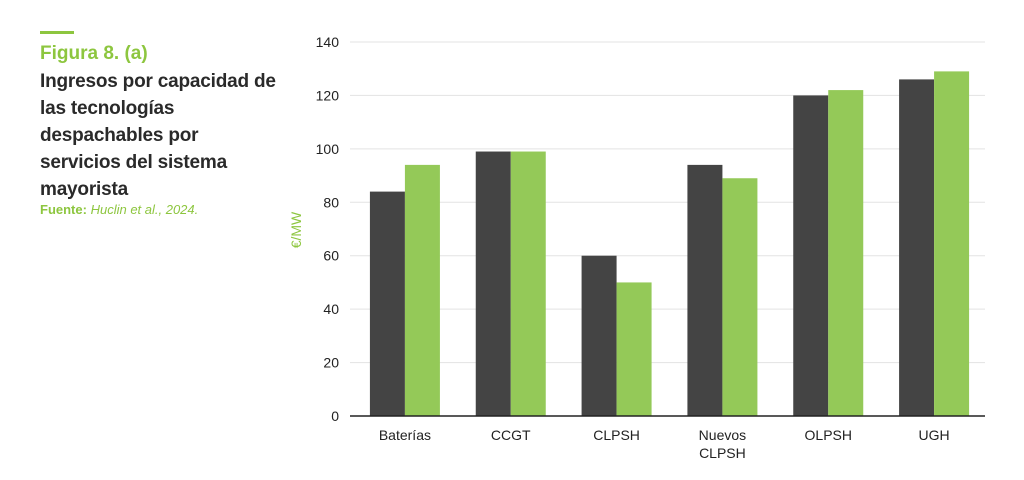 The image size is (1024, 480). Describe the element at coordinates (331, 309) in the screenshot. I see `y-tick-label: 40` at that location.